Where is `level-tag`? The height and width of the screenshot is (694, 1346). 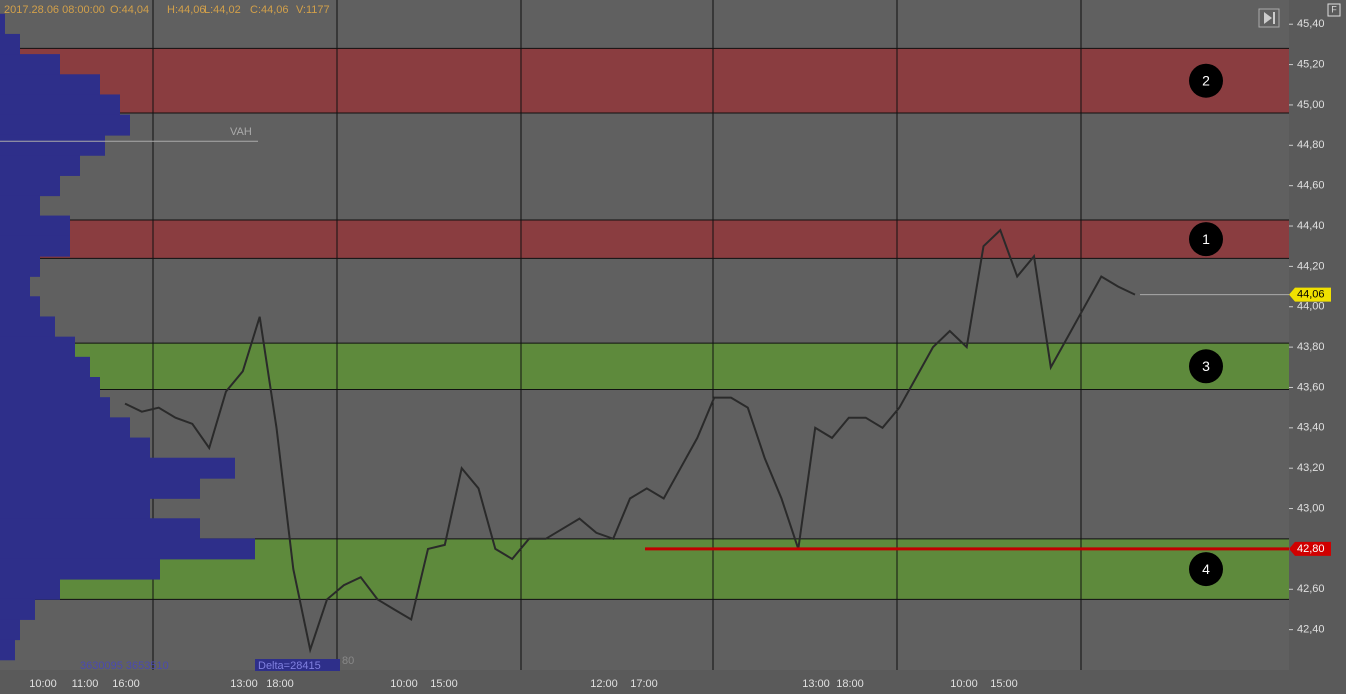 level-tag is located at coordinates (1310, 548).